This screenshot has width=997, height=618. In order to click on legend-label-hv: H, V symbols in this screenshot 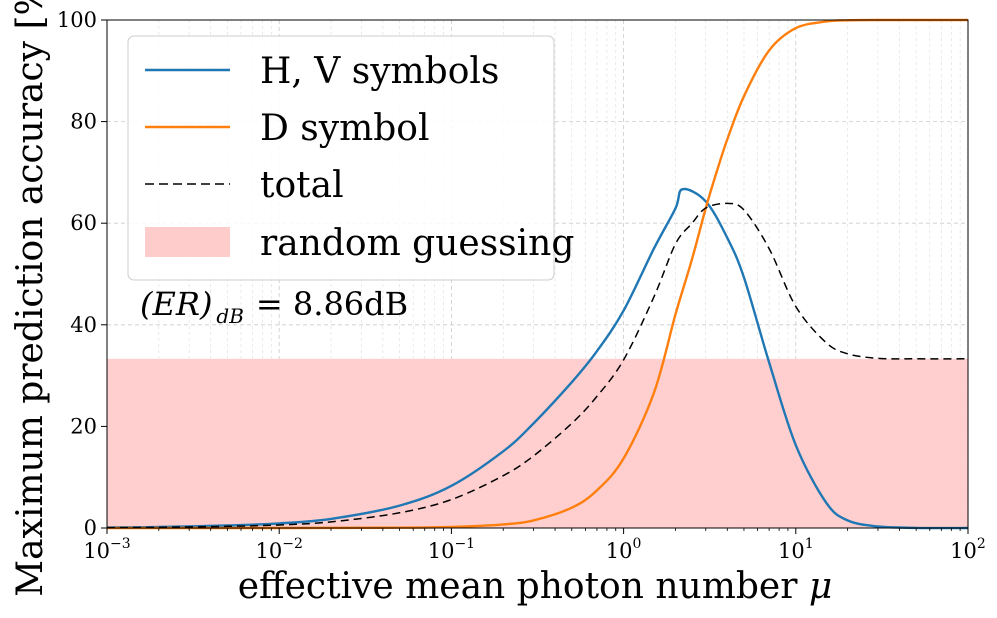, I will do `click(379, 71)`.